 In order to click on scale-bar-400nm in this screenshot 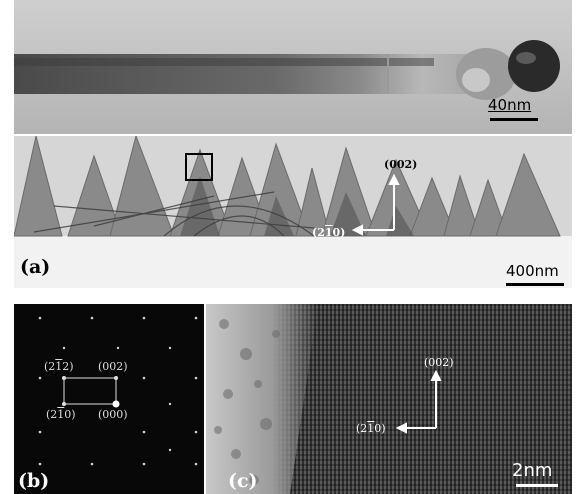, I will do `click(535, 284)`.